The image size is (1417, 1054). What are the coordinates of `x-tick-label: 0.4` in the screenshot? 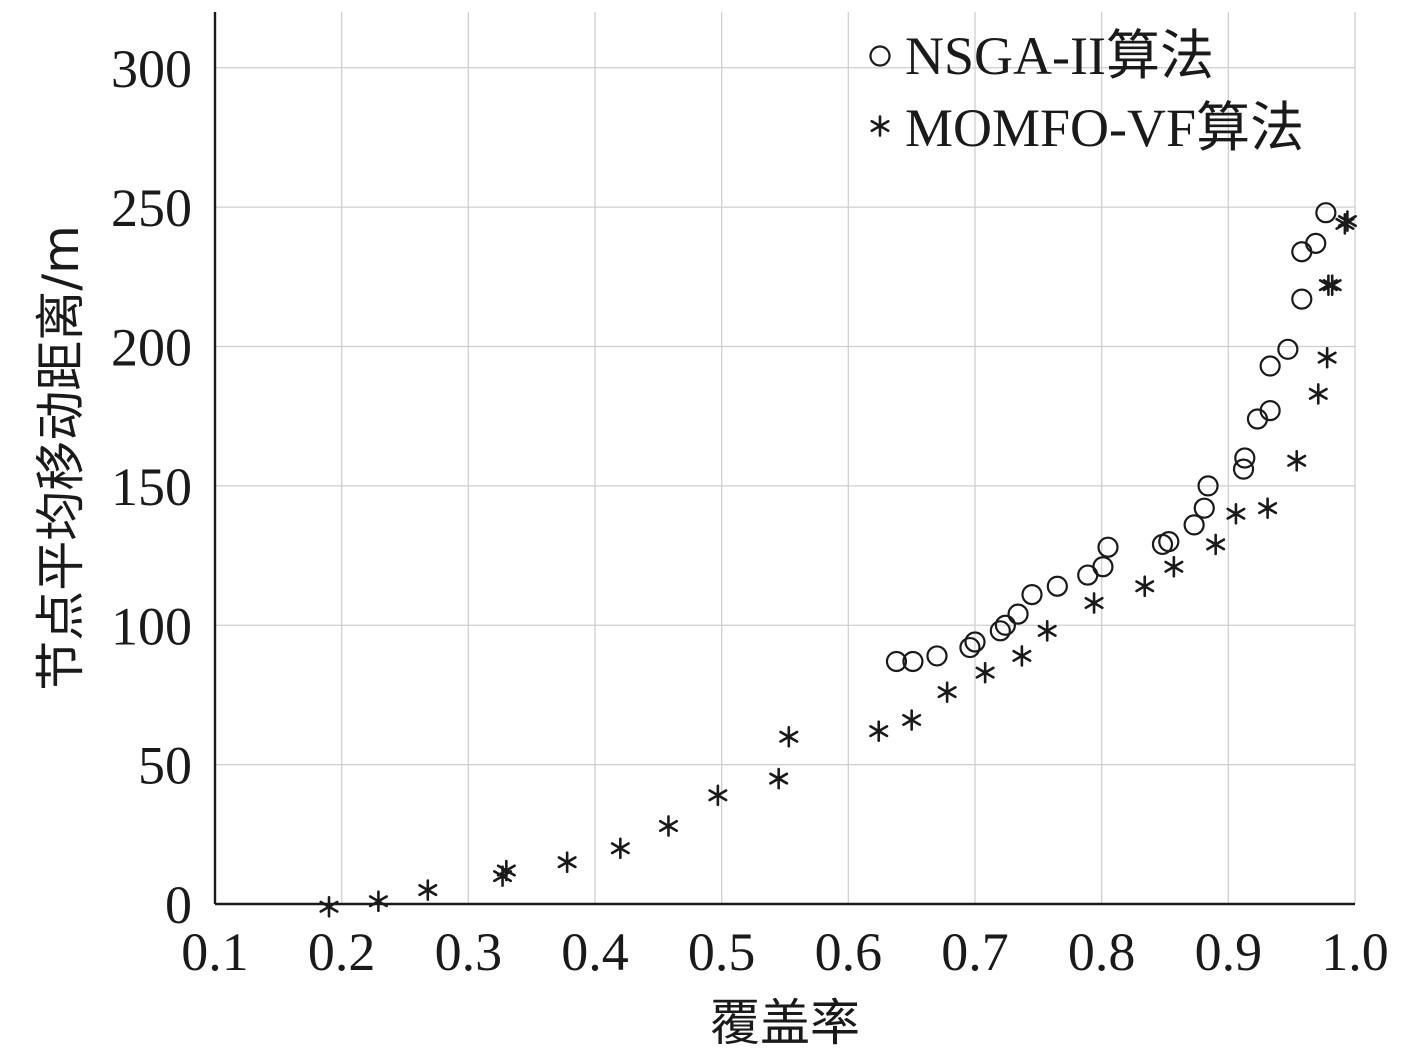 It's located at (595, 952).